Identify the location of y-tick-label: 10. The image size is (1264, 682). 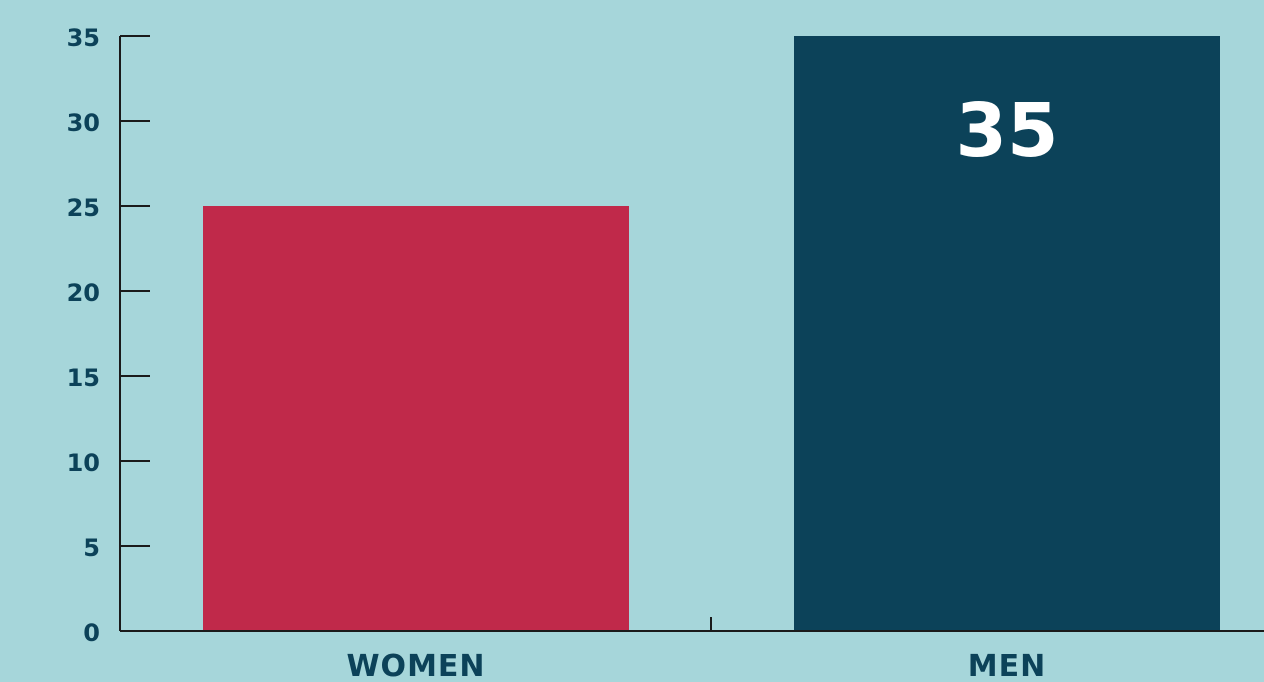
(83, 463).